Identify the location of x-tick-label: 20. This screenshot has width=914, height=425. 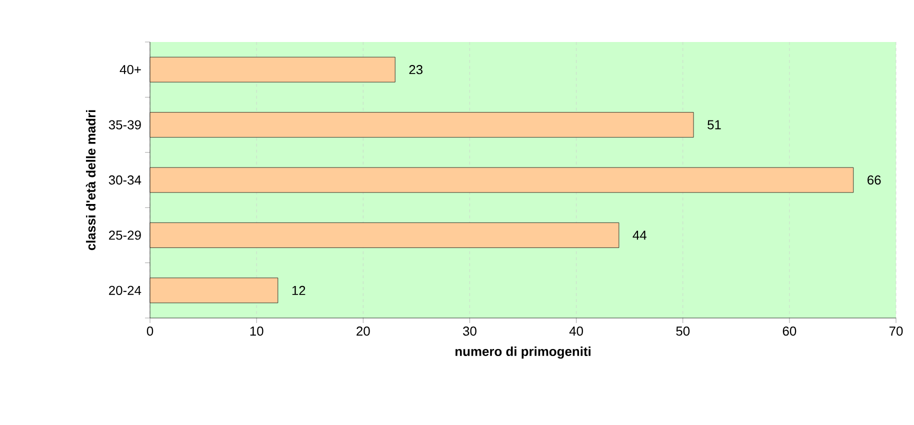
(363, 331).